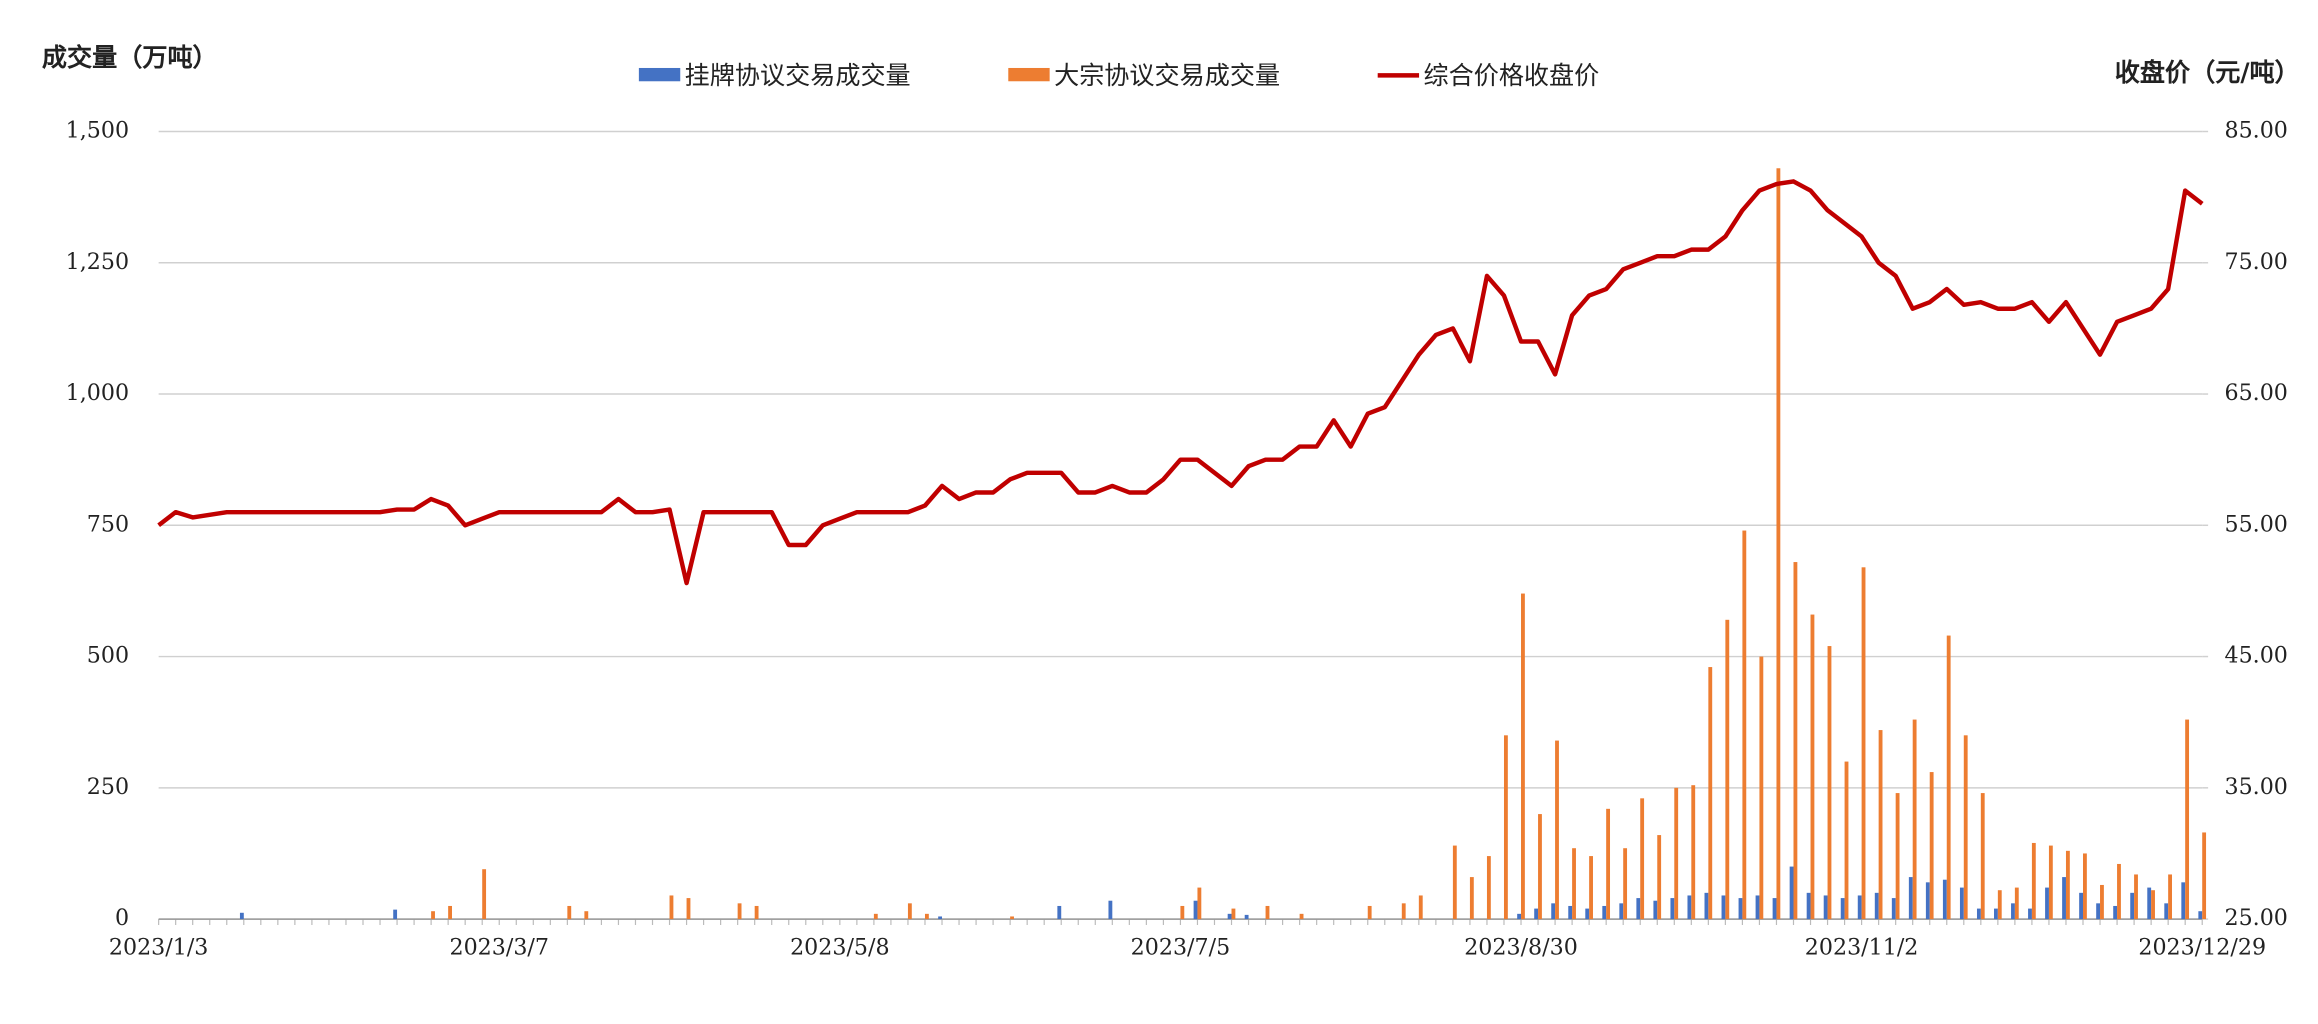  Describe the element at coordinates (108, 656) in the screenshot. I see `y-tick-label: 500` at that location.